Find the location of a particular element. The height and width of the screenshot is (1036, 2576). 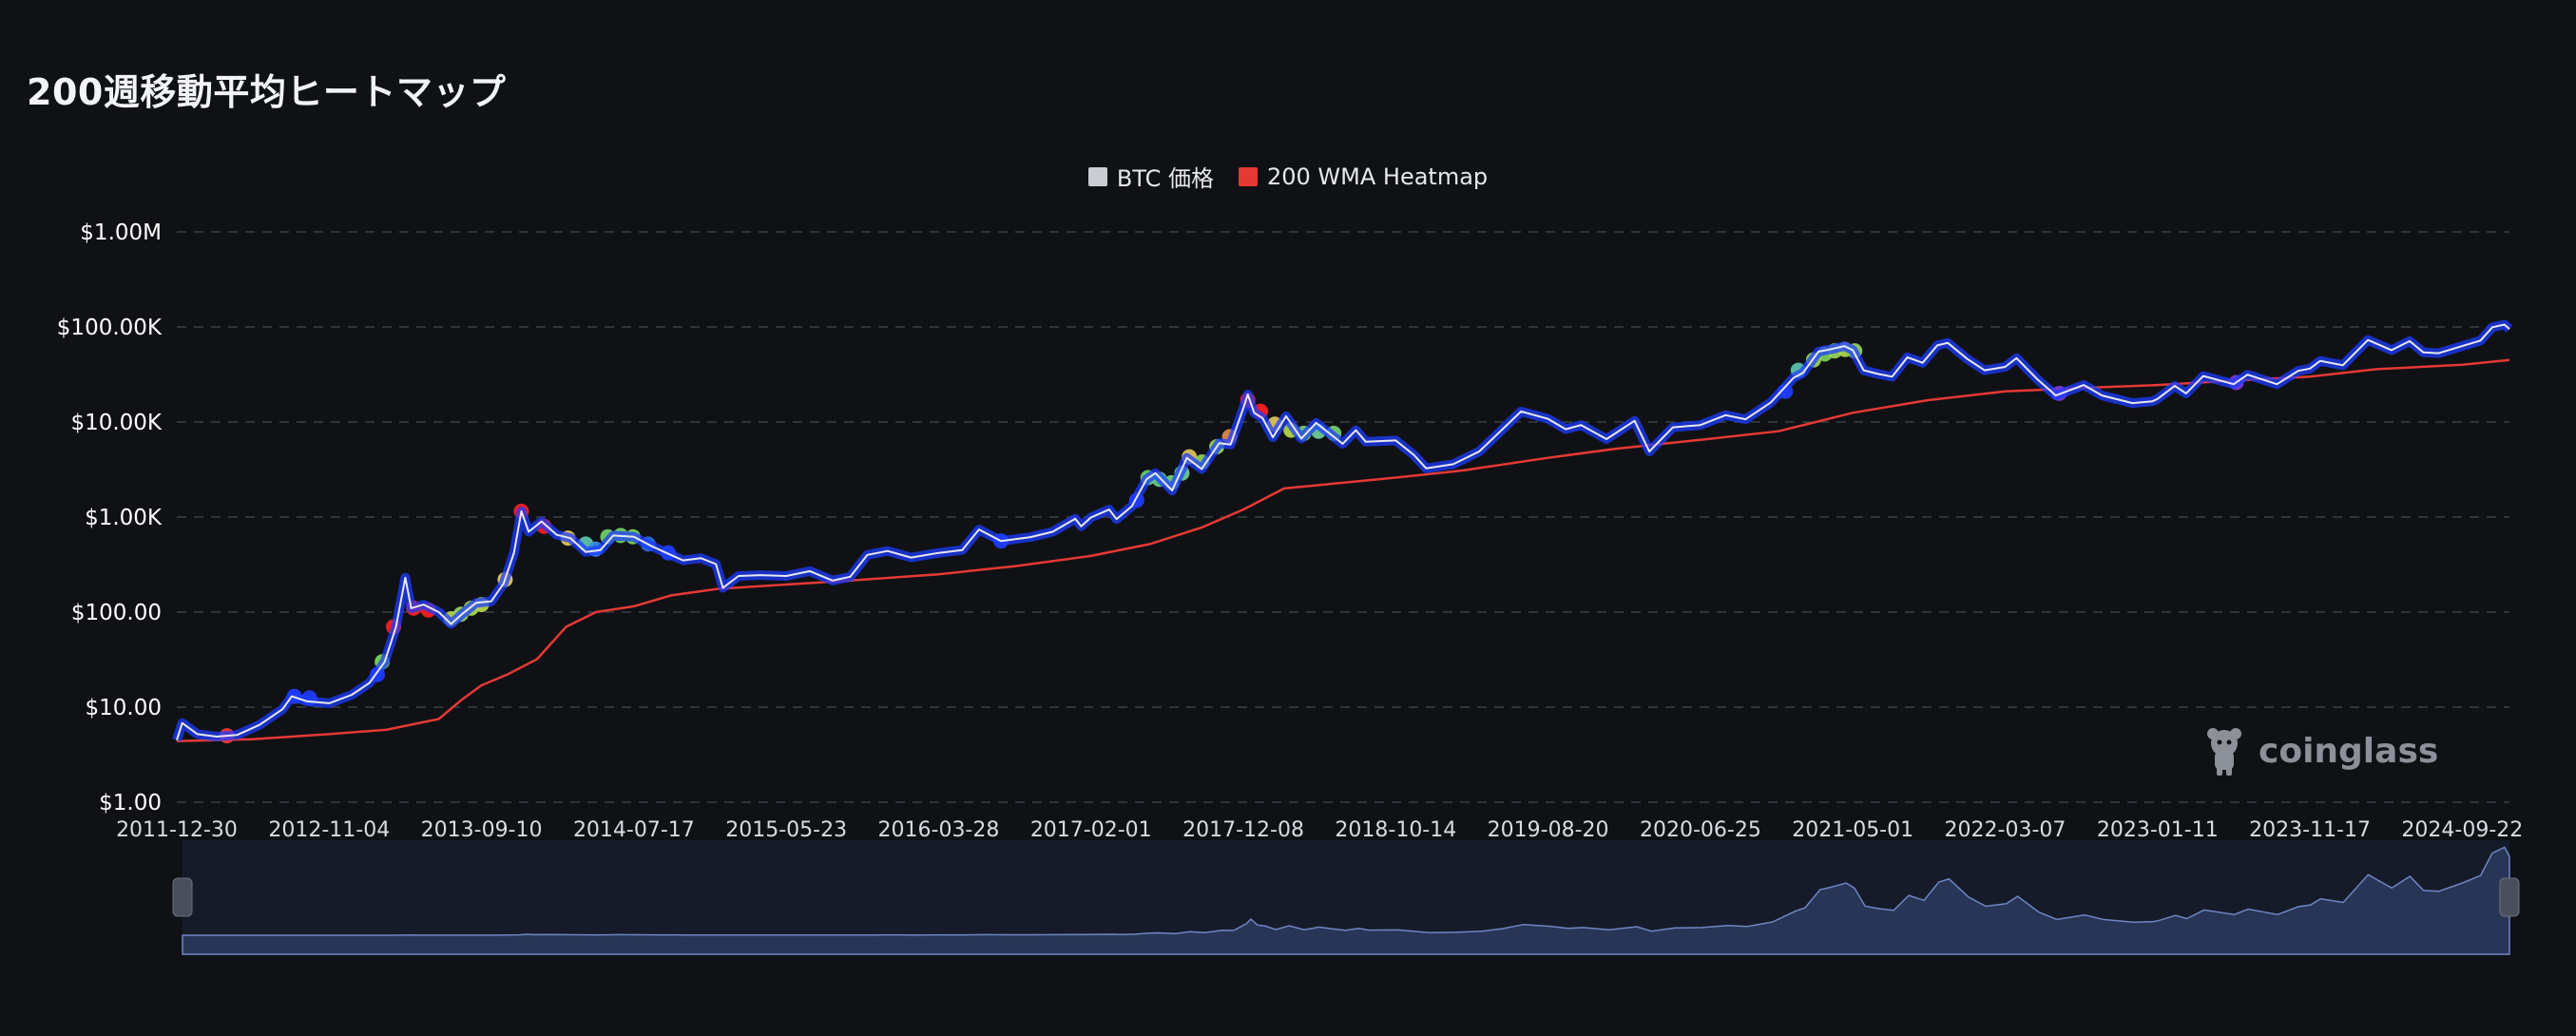

x-tick-label: 2021-05-01 is located at coordinates (1852, 830).